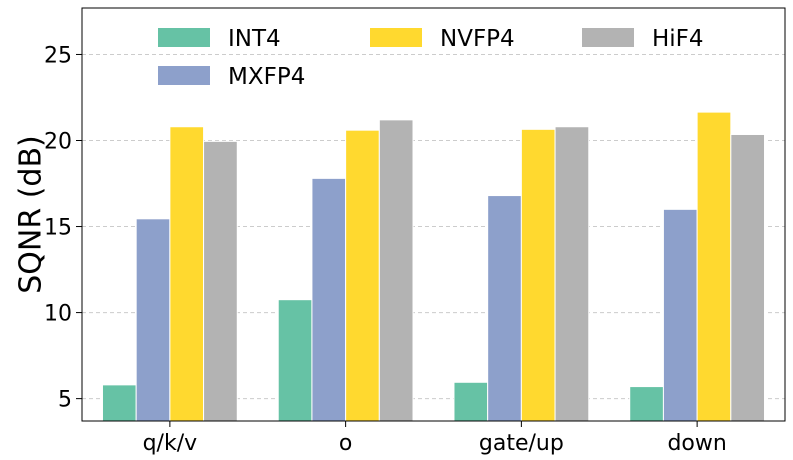 This screenshot has height=460, width=793. Describe the element at coordinates (58, 228) in the screenshot. I see `y-tick-label: 15` at that location.